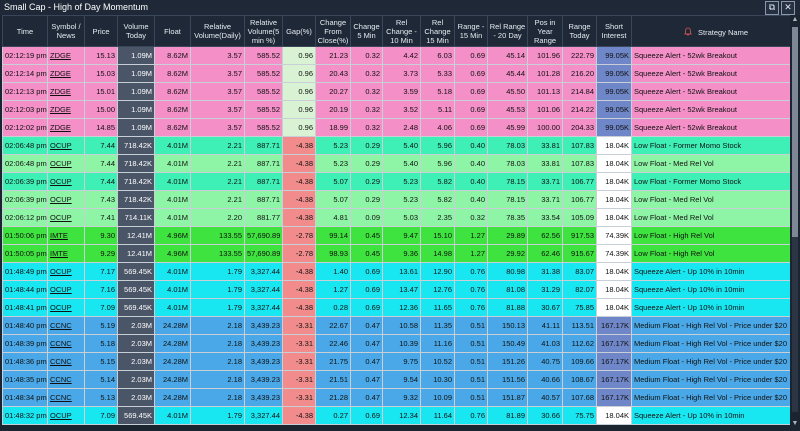 This screenshot has width=800, height=431. What do you see at coordinates (471, 361) in the screenshot?
I see `table-cell: 0.51` at bounding box center [471, 361].